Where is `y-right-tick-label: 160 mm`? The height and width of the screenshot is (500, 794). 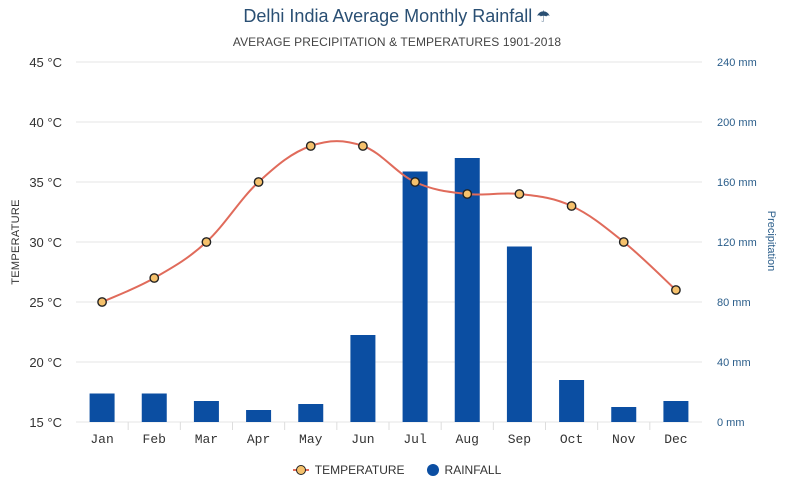
y-right-tick-label: 160 mm is located at coordinates (737, 183).